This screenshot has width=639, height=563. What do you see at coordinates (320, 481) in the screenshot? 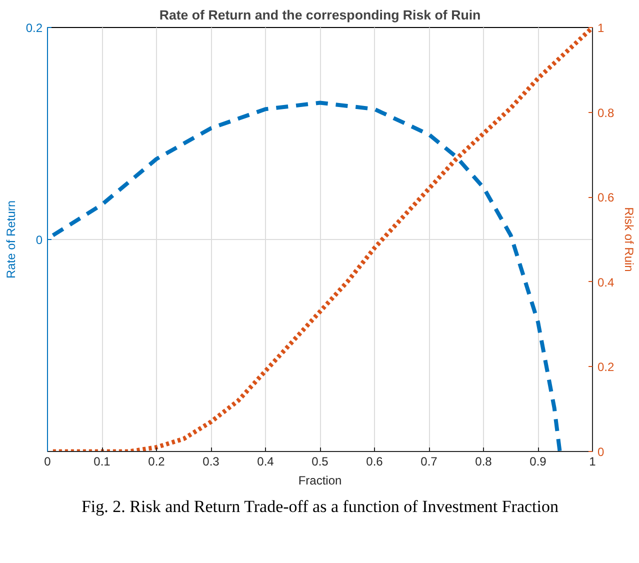
I see `x-axis-title: Fraction` at bounding box center [320, 481].